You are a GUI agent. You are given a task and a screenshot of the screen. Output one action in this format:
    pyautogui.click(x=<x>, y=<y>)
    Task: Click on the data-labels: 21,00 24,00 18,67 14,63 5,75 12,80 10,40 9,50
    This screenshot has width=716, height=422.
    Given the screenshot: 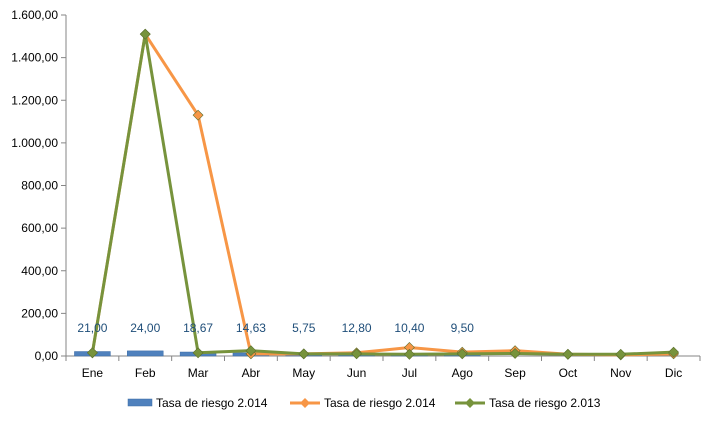 What is the action you would take?
    pyautogui.click(x=275, y=328)
    